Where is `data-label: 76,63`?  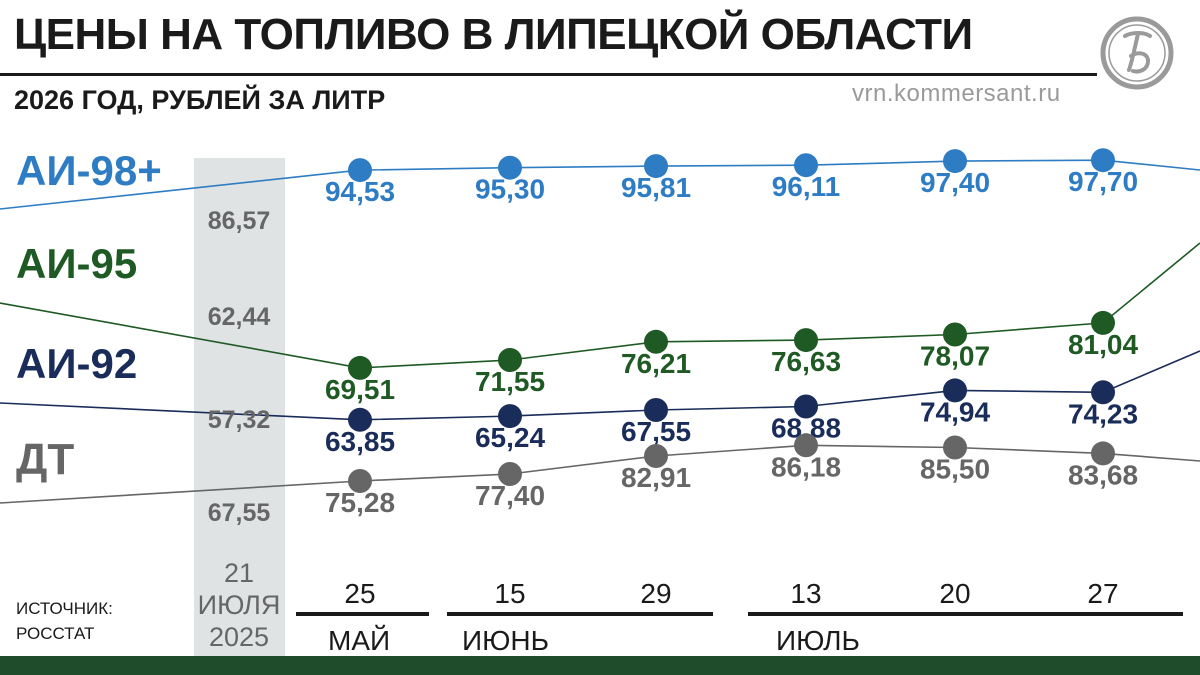 data-label: 76,63 is located at coordinates (806, 361).